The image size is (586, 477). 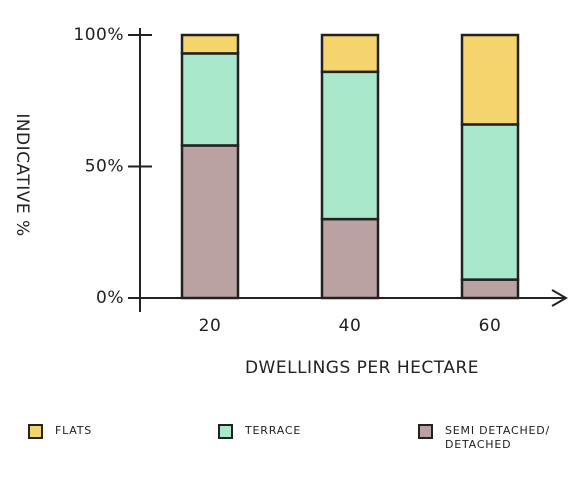 What do you see at coordinates (362, 368) in the screenshot?
I see `x-axis-label: DWELLINGS PER HECTARE` at bounding box center [362, 368].